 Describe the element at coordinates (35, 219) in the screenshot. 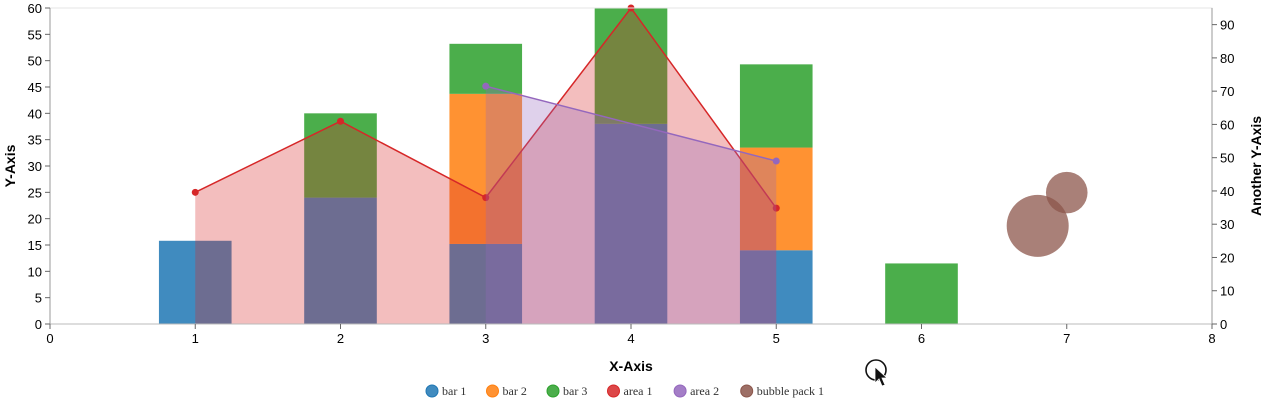

I see `y-left-tick-label-20: 20` at that location.